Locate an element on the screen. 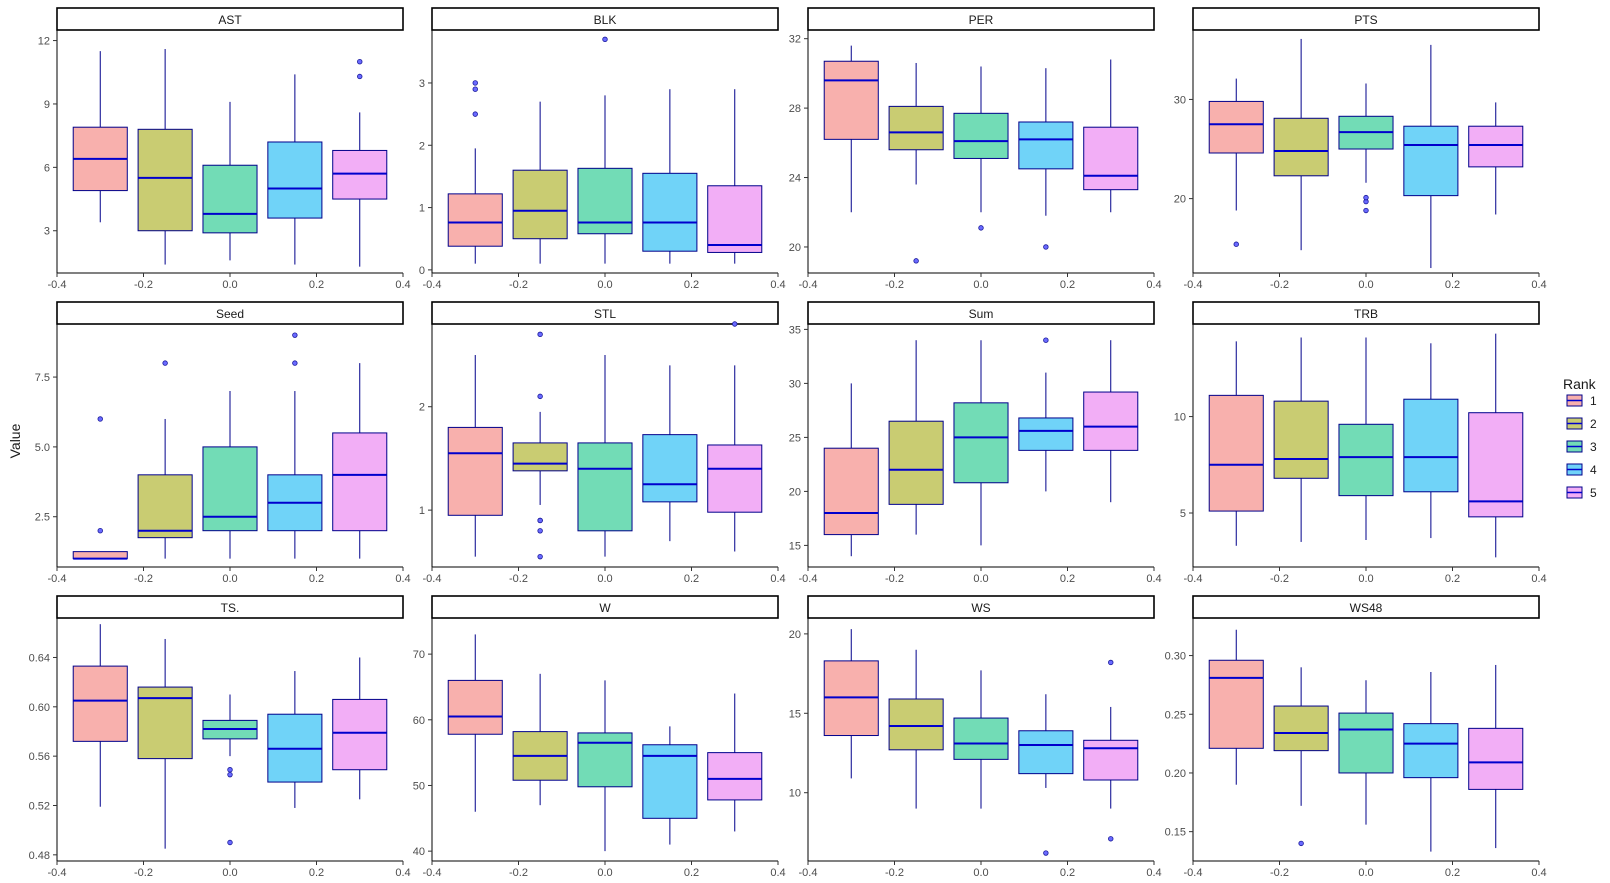  y-tick-label: 0 is located at coordinates (422, 271).